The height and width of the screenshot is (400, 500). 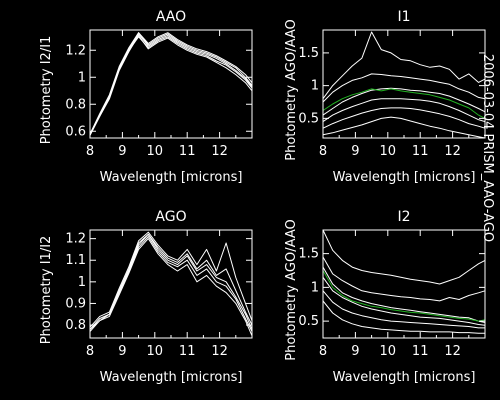 What do you see at coordinates (46, 90) in the screenshot?
I see `y-axis-label: Photometry I2/I1` at bounding box center [46, 90].